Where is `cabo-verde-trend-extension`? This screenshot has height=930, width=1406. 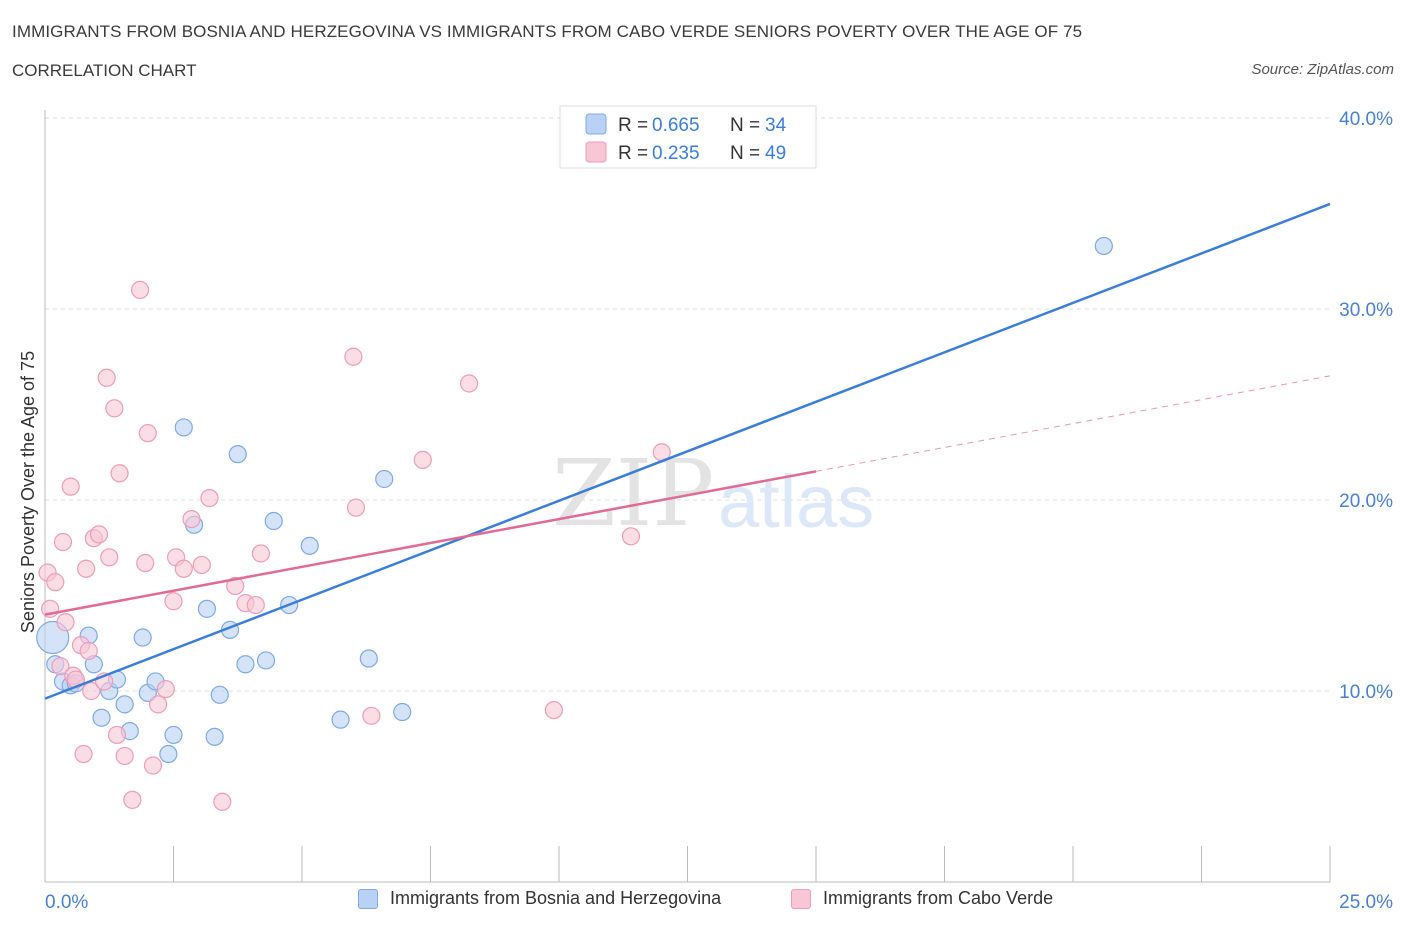 cabo-verde-trend-extension is located at coordinates (1073, 423).